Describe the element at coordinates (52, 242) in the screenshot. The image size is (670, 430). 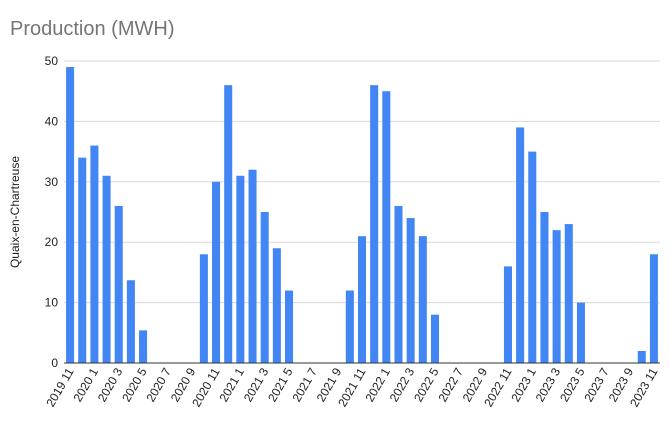
I see `y-tick-label: 20` at that location.